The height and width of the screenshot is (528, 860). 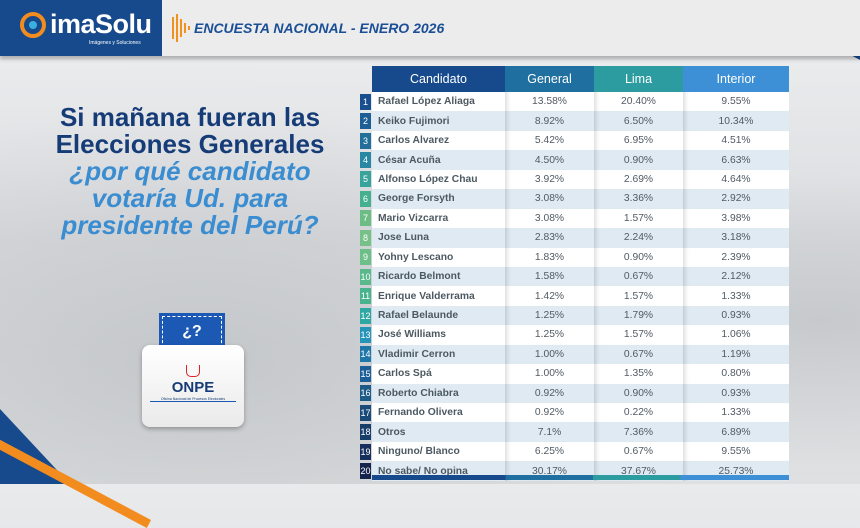 I want to click on general-value: 1.00%, so click(x=549, y=354).